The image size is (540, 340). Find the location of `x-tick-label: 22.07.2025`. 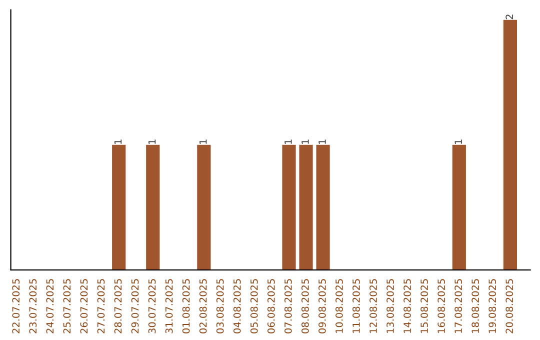

x-tick-label: 22.07.2025 is located at coordinates (16, 306).